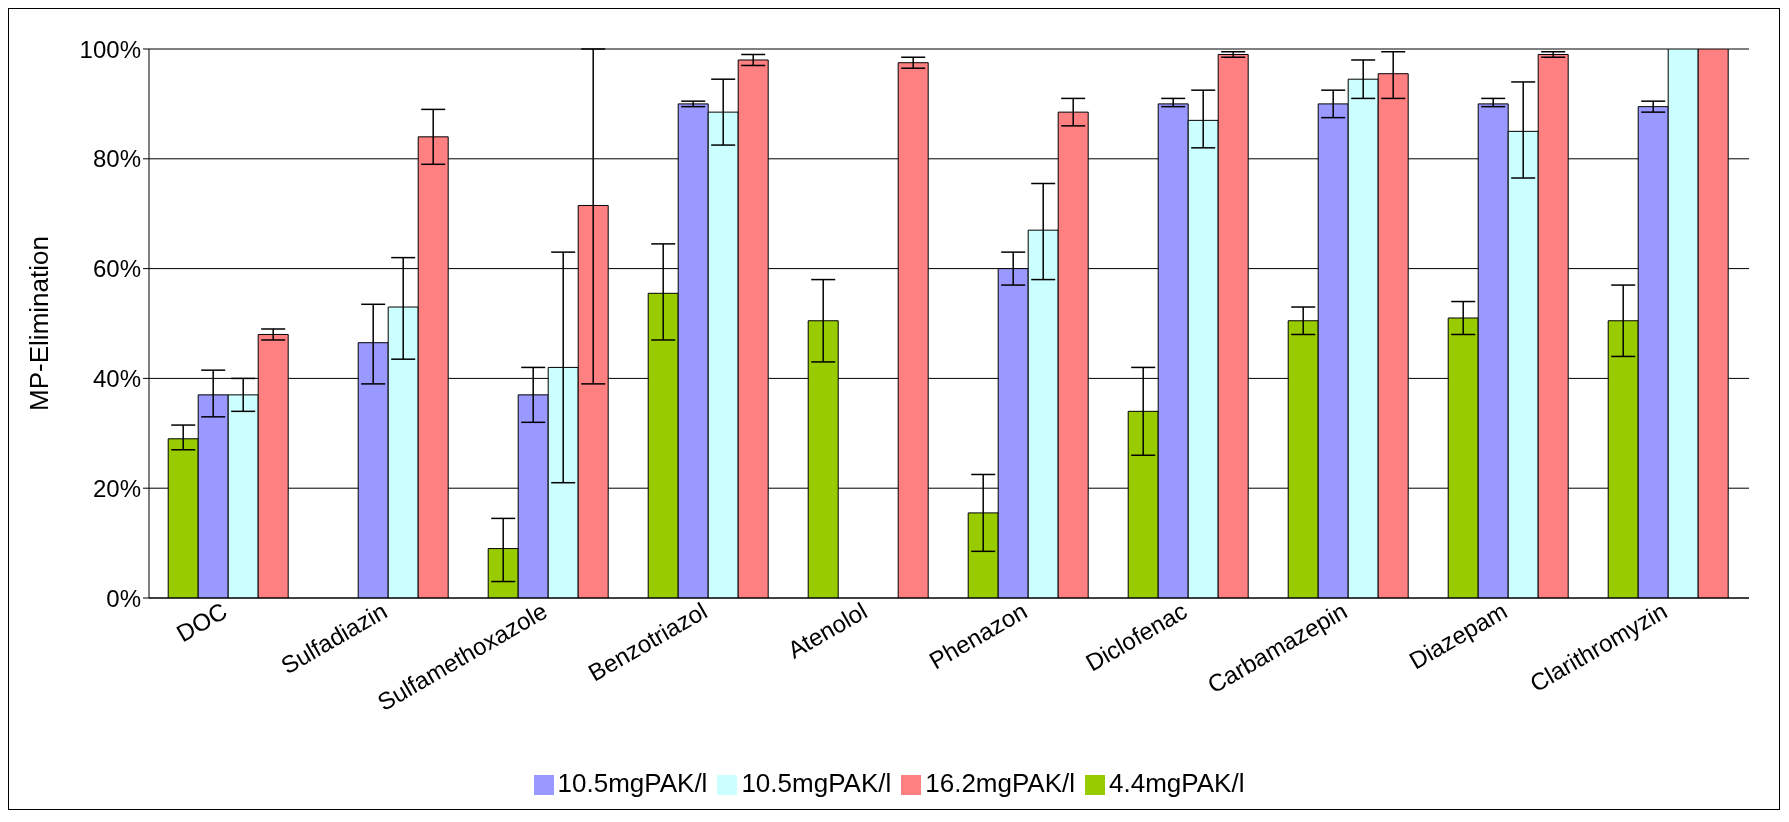 Image resolution: width=1789 pixels, height=822 pixels. What do you see at coordinates (116, 488) in the screenshot?
I see `y-tick-label: 20%` at bounding box center [116, 488].